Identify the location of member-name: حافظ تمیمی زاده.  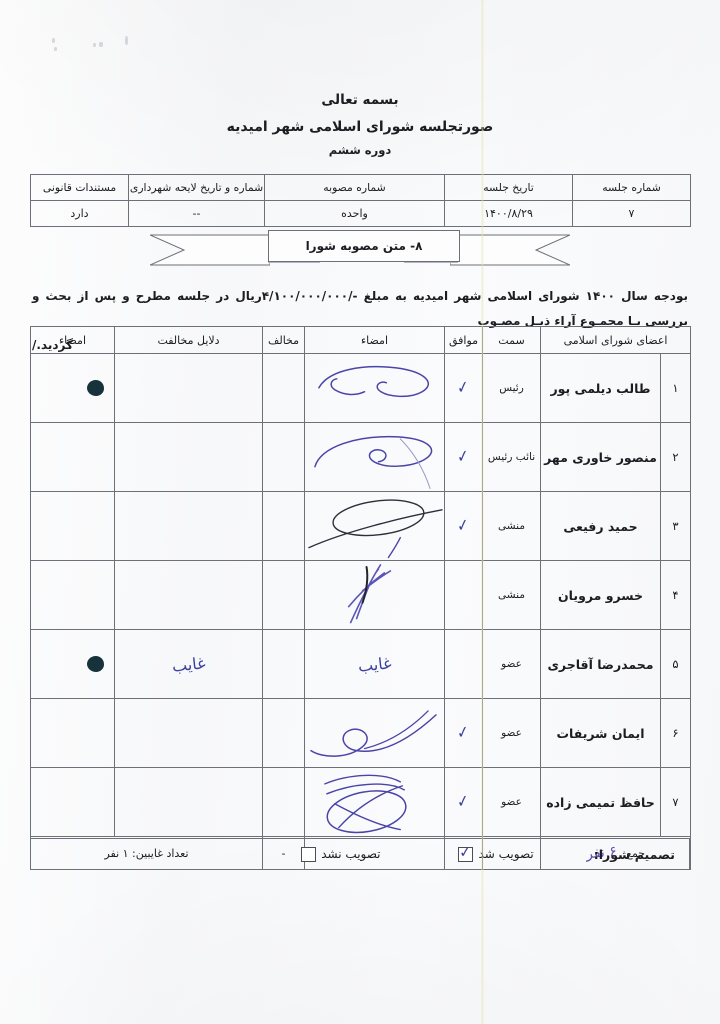
(600, 802).